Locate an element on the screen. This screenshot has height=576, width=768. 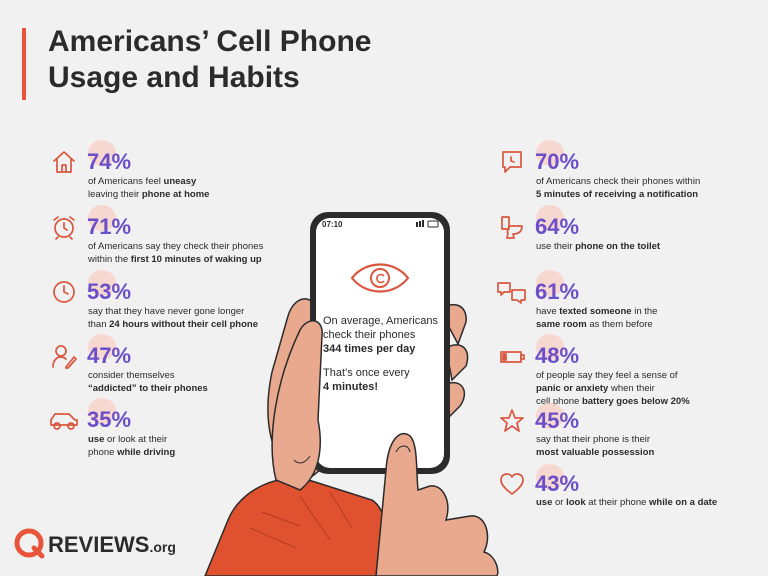
title-line-1: Americans’ Cell Phone is located at coordinates (210, 41).